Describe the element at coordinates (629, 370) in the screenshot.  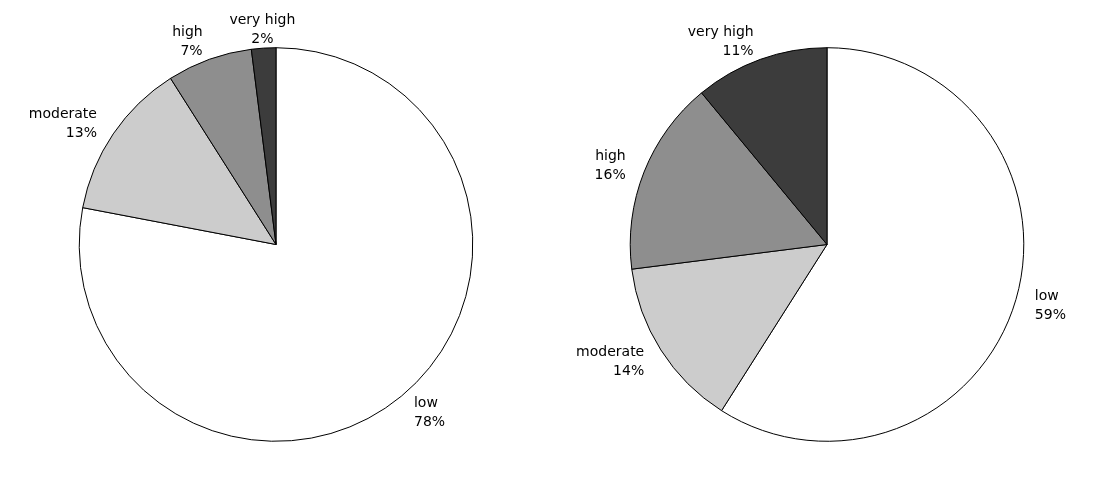
I see `data-label: 14%` at that location.